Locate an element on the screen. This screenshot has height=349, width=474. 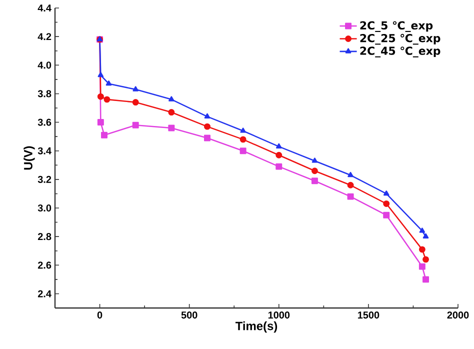
x-axis-title: Time(s) is located at coordinates (256, 327).